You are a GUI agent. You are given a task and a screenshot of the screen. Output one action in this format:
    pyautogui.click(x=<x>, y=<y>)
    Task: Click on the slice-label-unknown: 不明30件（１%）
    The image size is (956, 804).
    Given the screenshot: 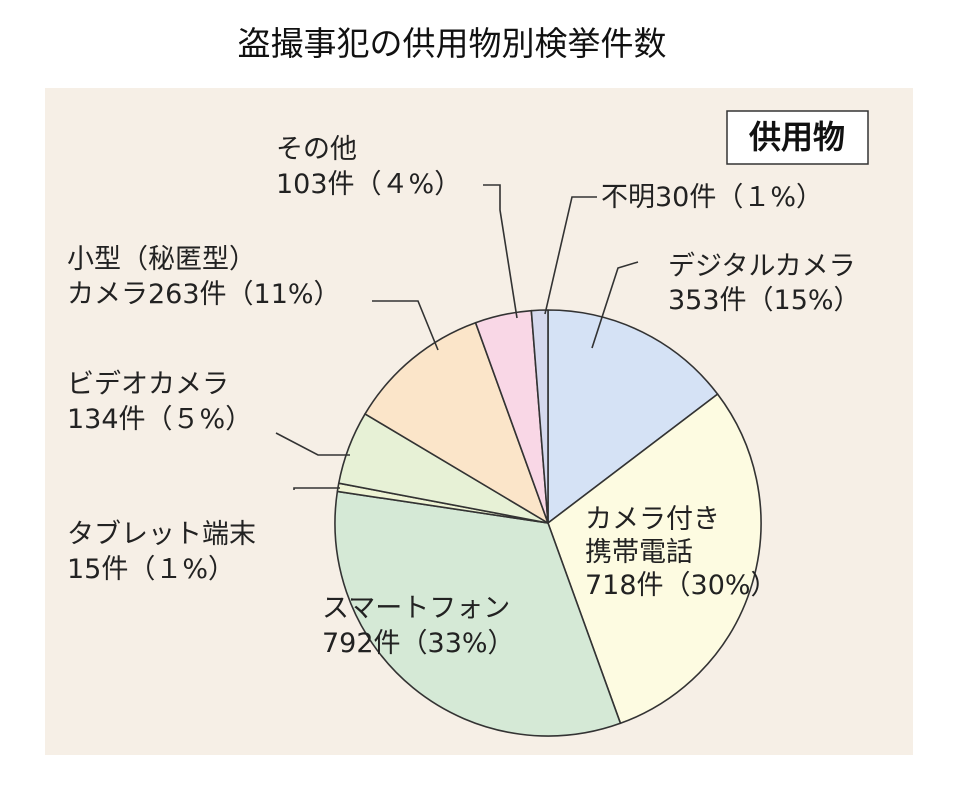 What is the action you would take?
    pyautogui.click(x=712, y=197)
    